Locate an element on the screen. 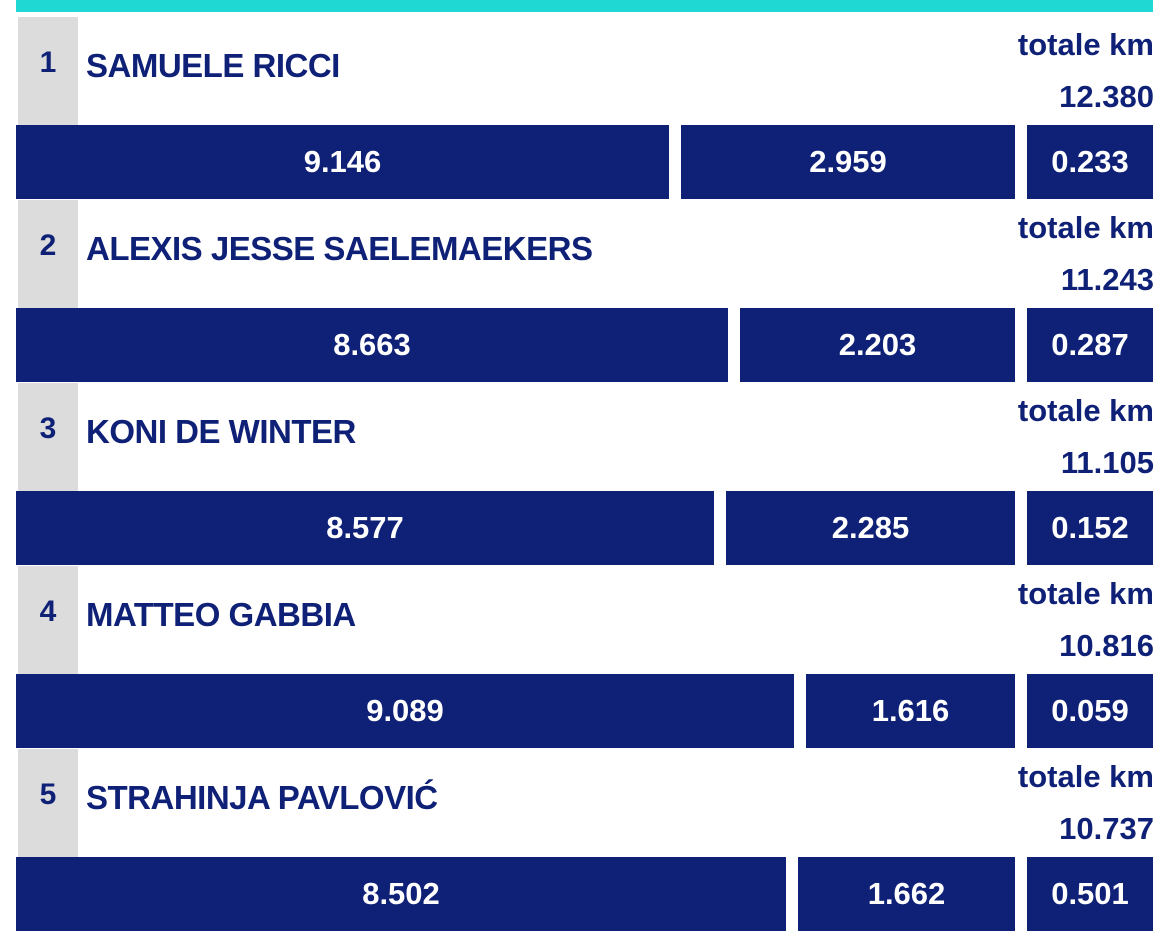  segment-bar-2: 1.616 is located at coordinates (910, 711).